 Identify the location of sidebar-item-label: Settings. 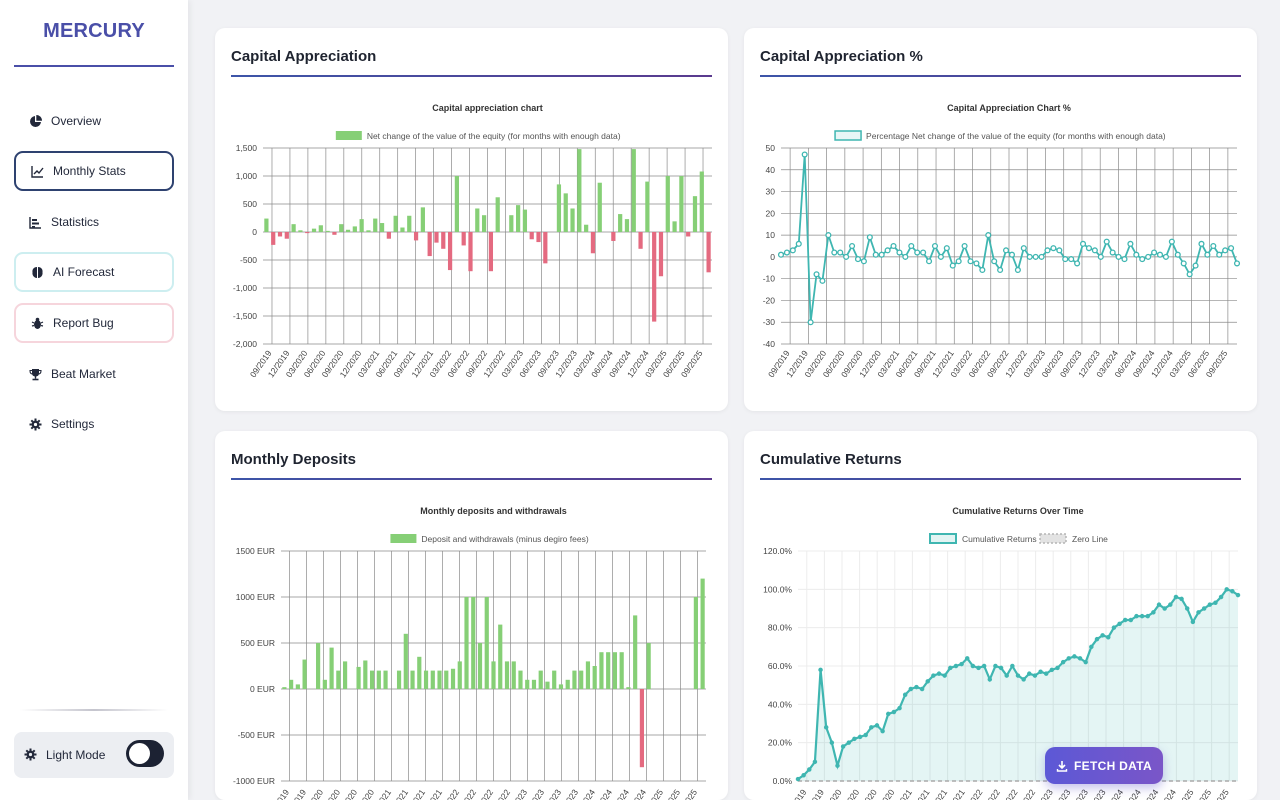
(73, 424).